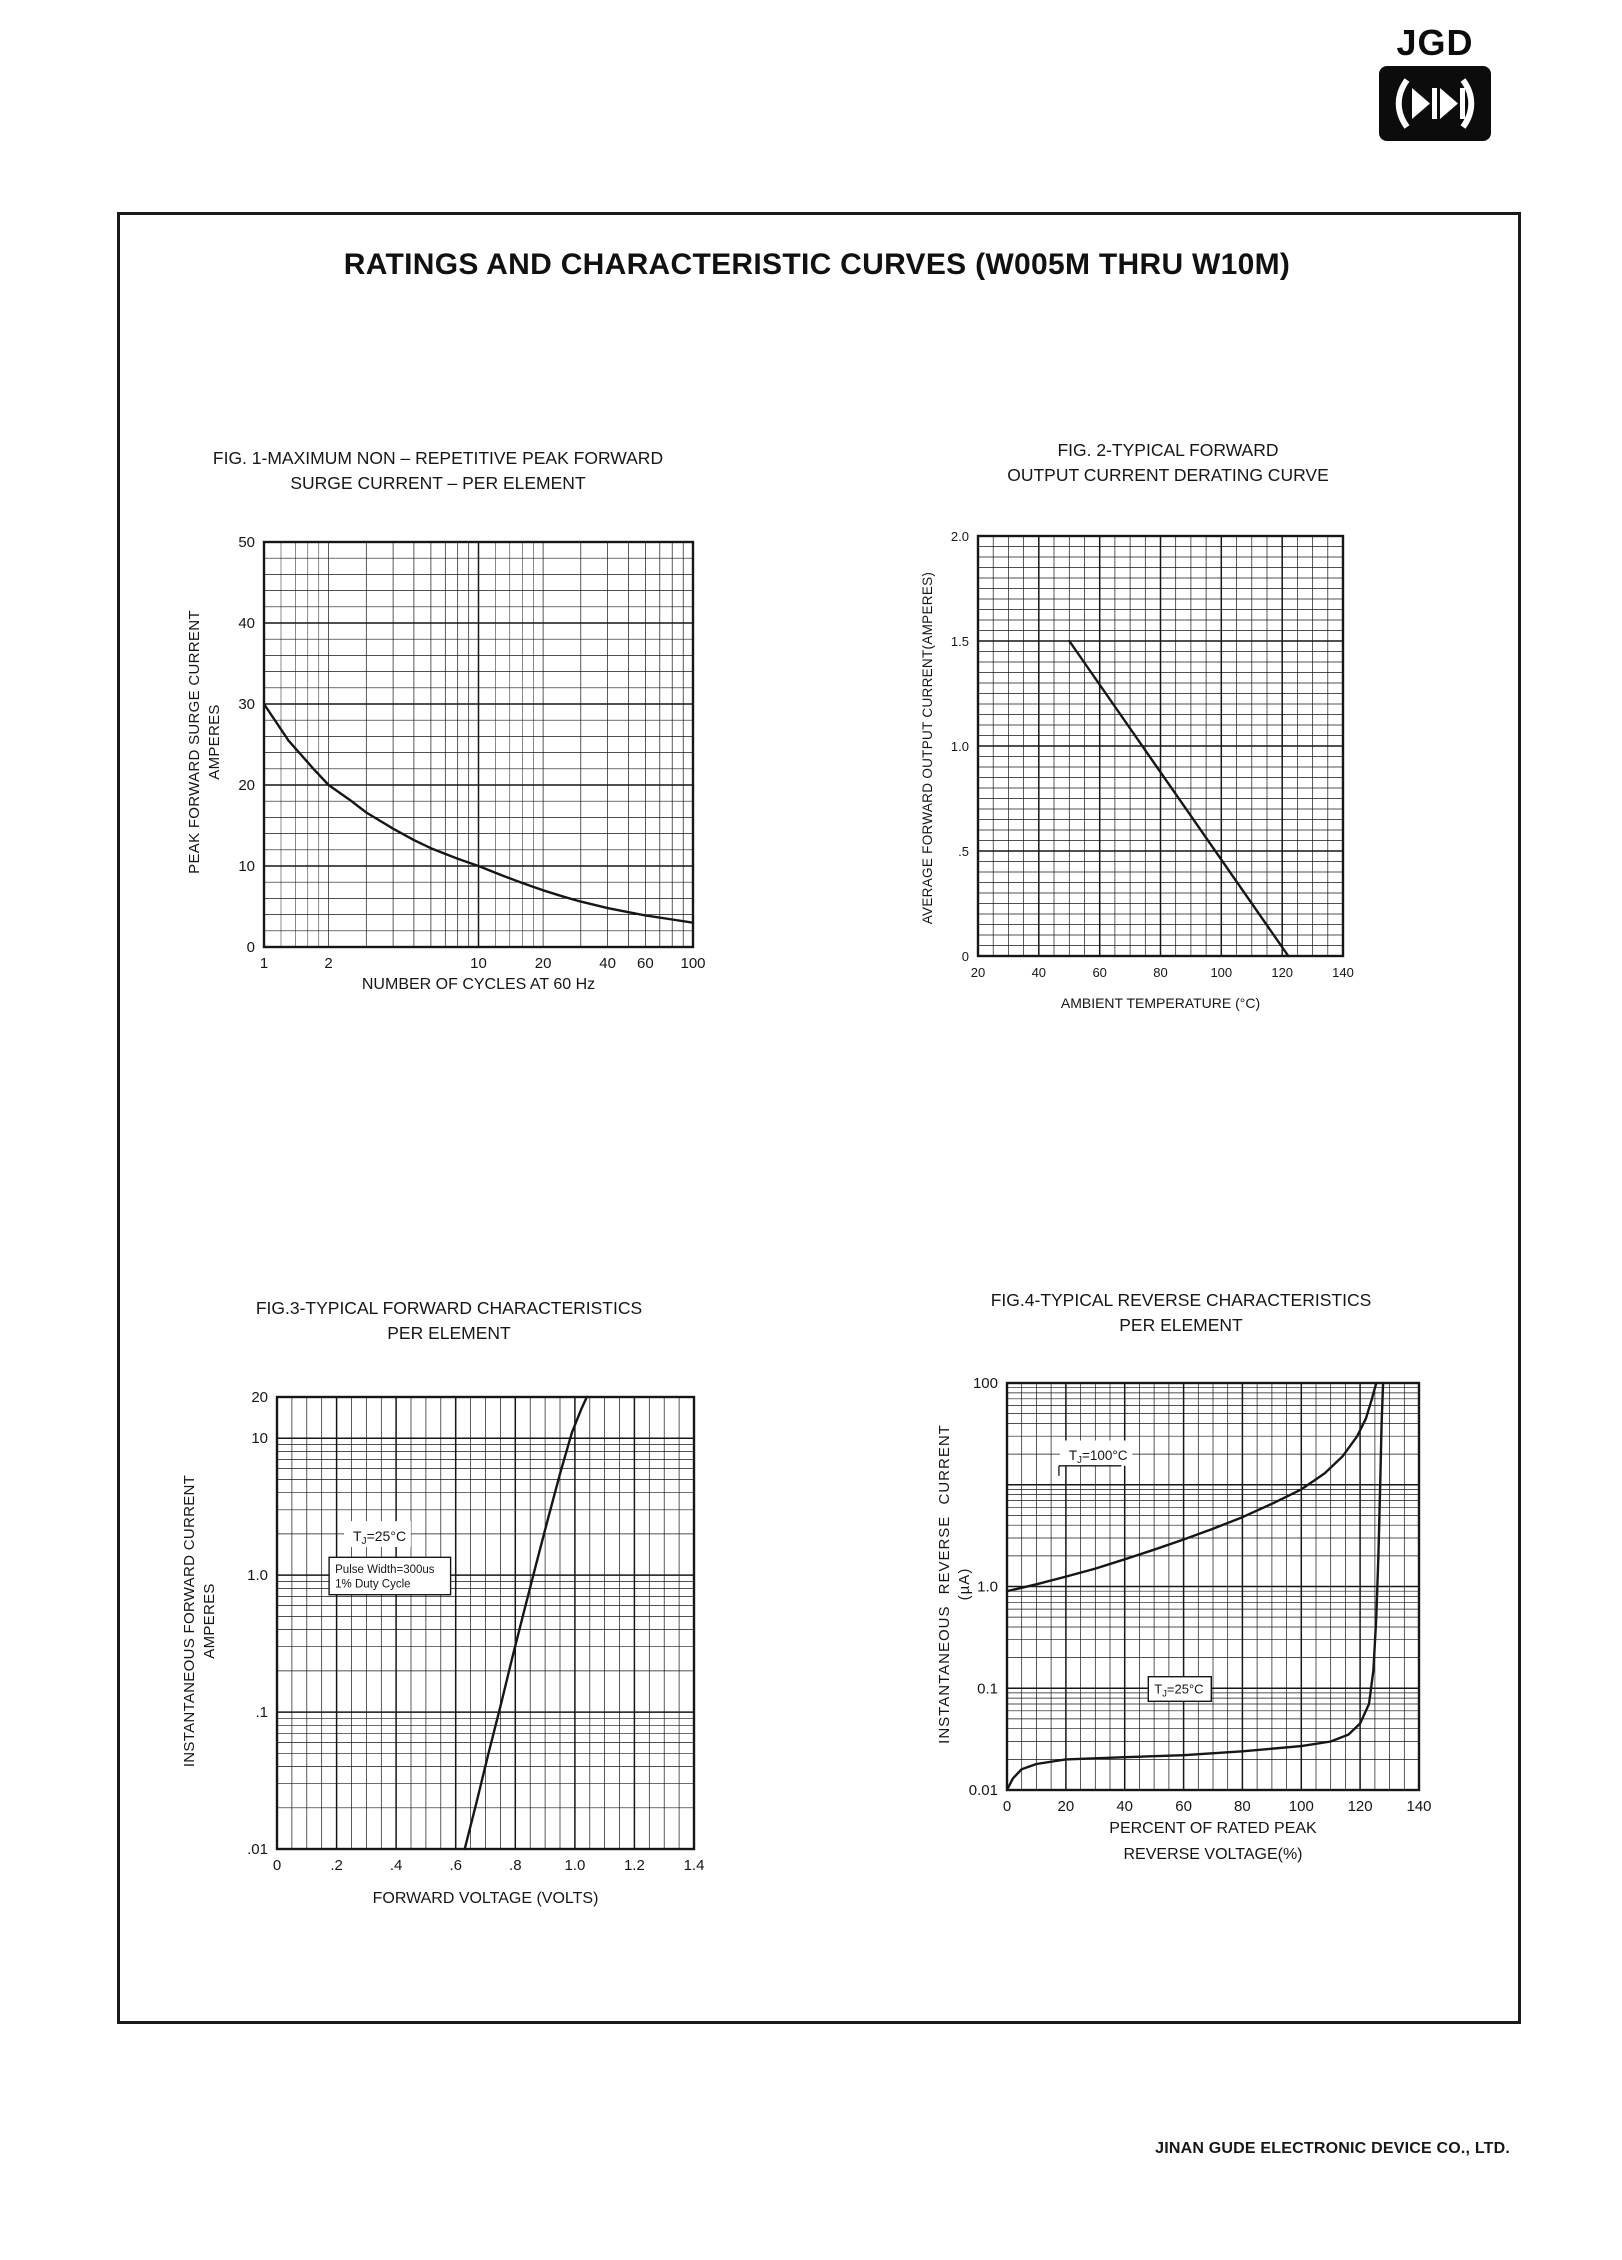 This screenshot has height=2260, width=1622. Describe the element at coordinates (1435, 103) in the screenshot. I see `bridge-rectifier-icon` at that location.